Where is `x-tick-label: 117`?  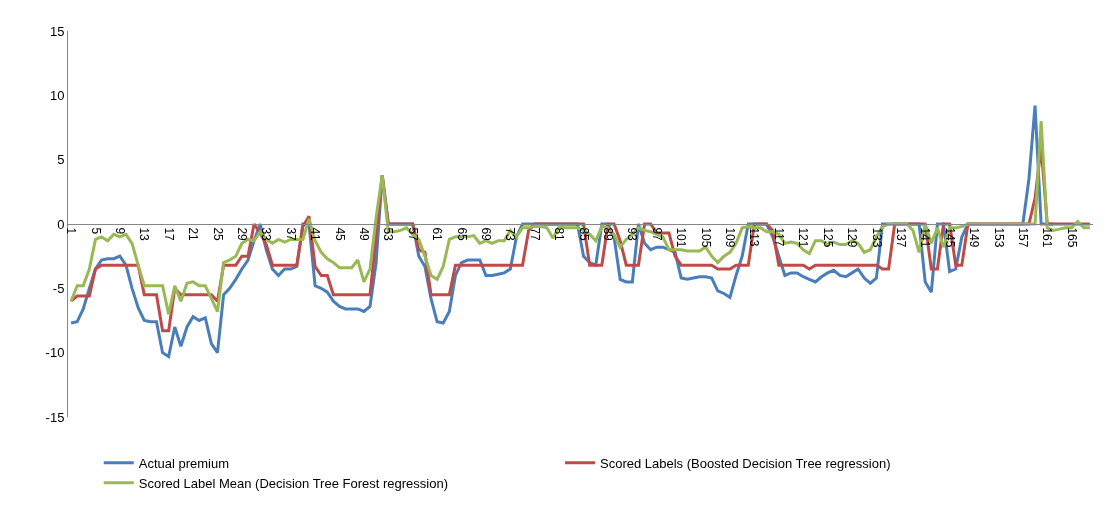
x-tick-label: 117 is located at coordinates (778, 237).